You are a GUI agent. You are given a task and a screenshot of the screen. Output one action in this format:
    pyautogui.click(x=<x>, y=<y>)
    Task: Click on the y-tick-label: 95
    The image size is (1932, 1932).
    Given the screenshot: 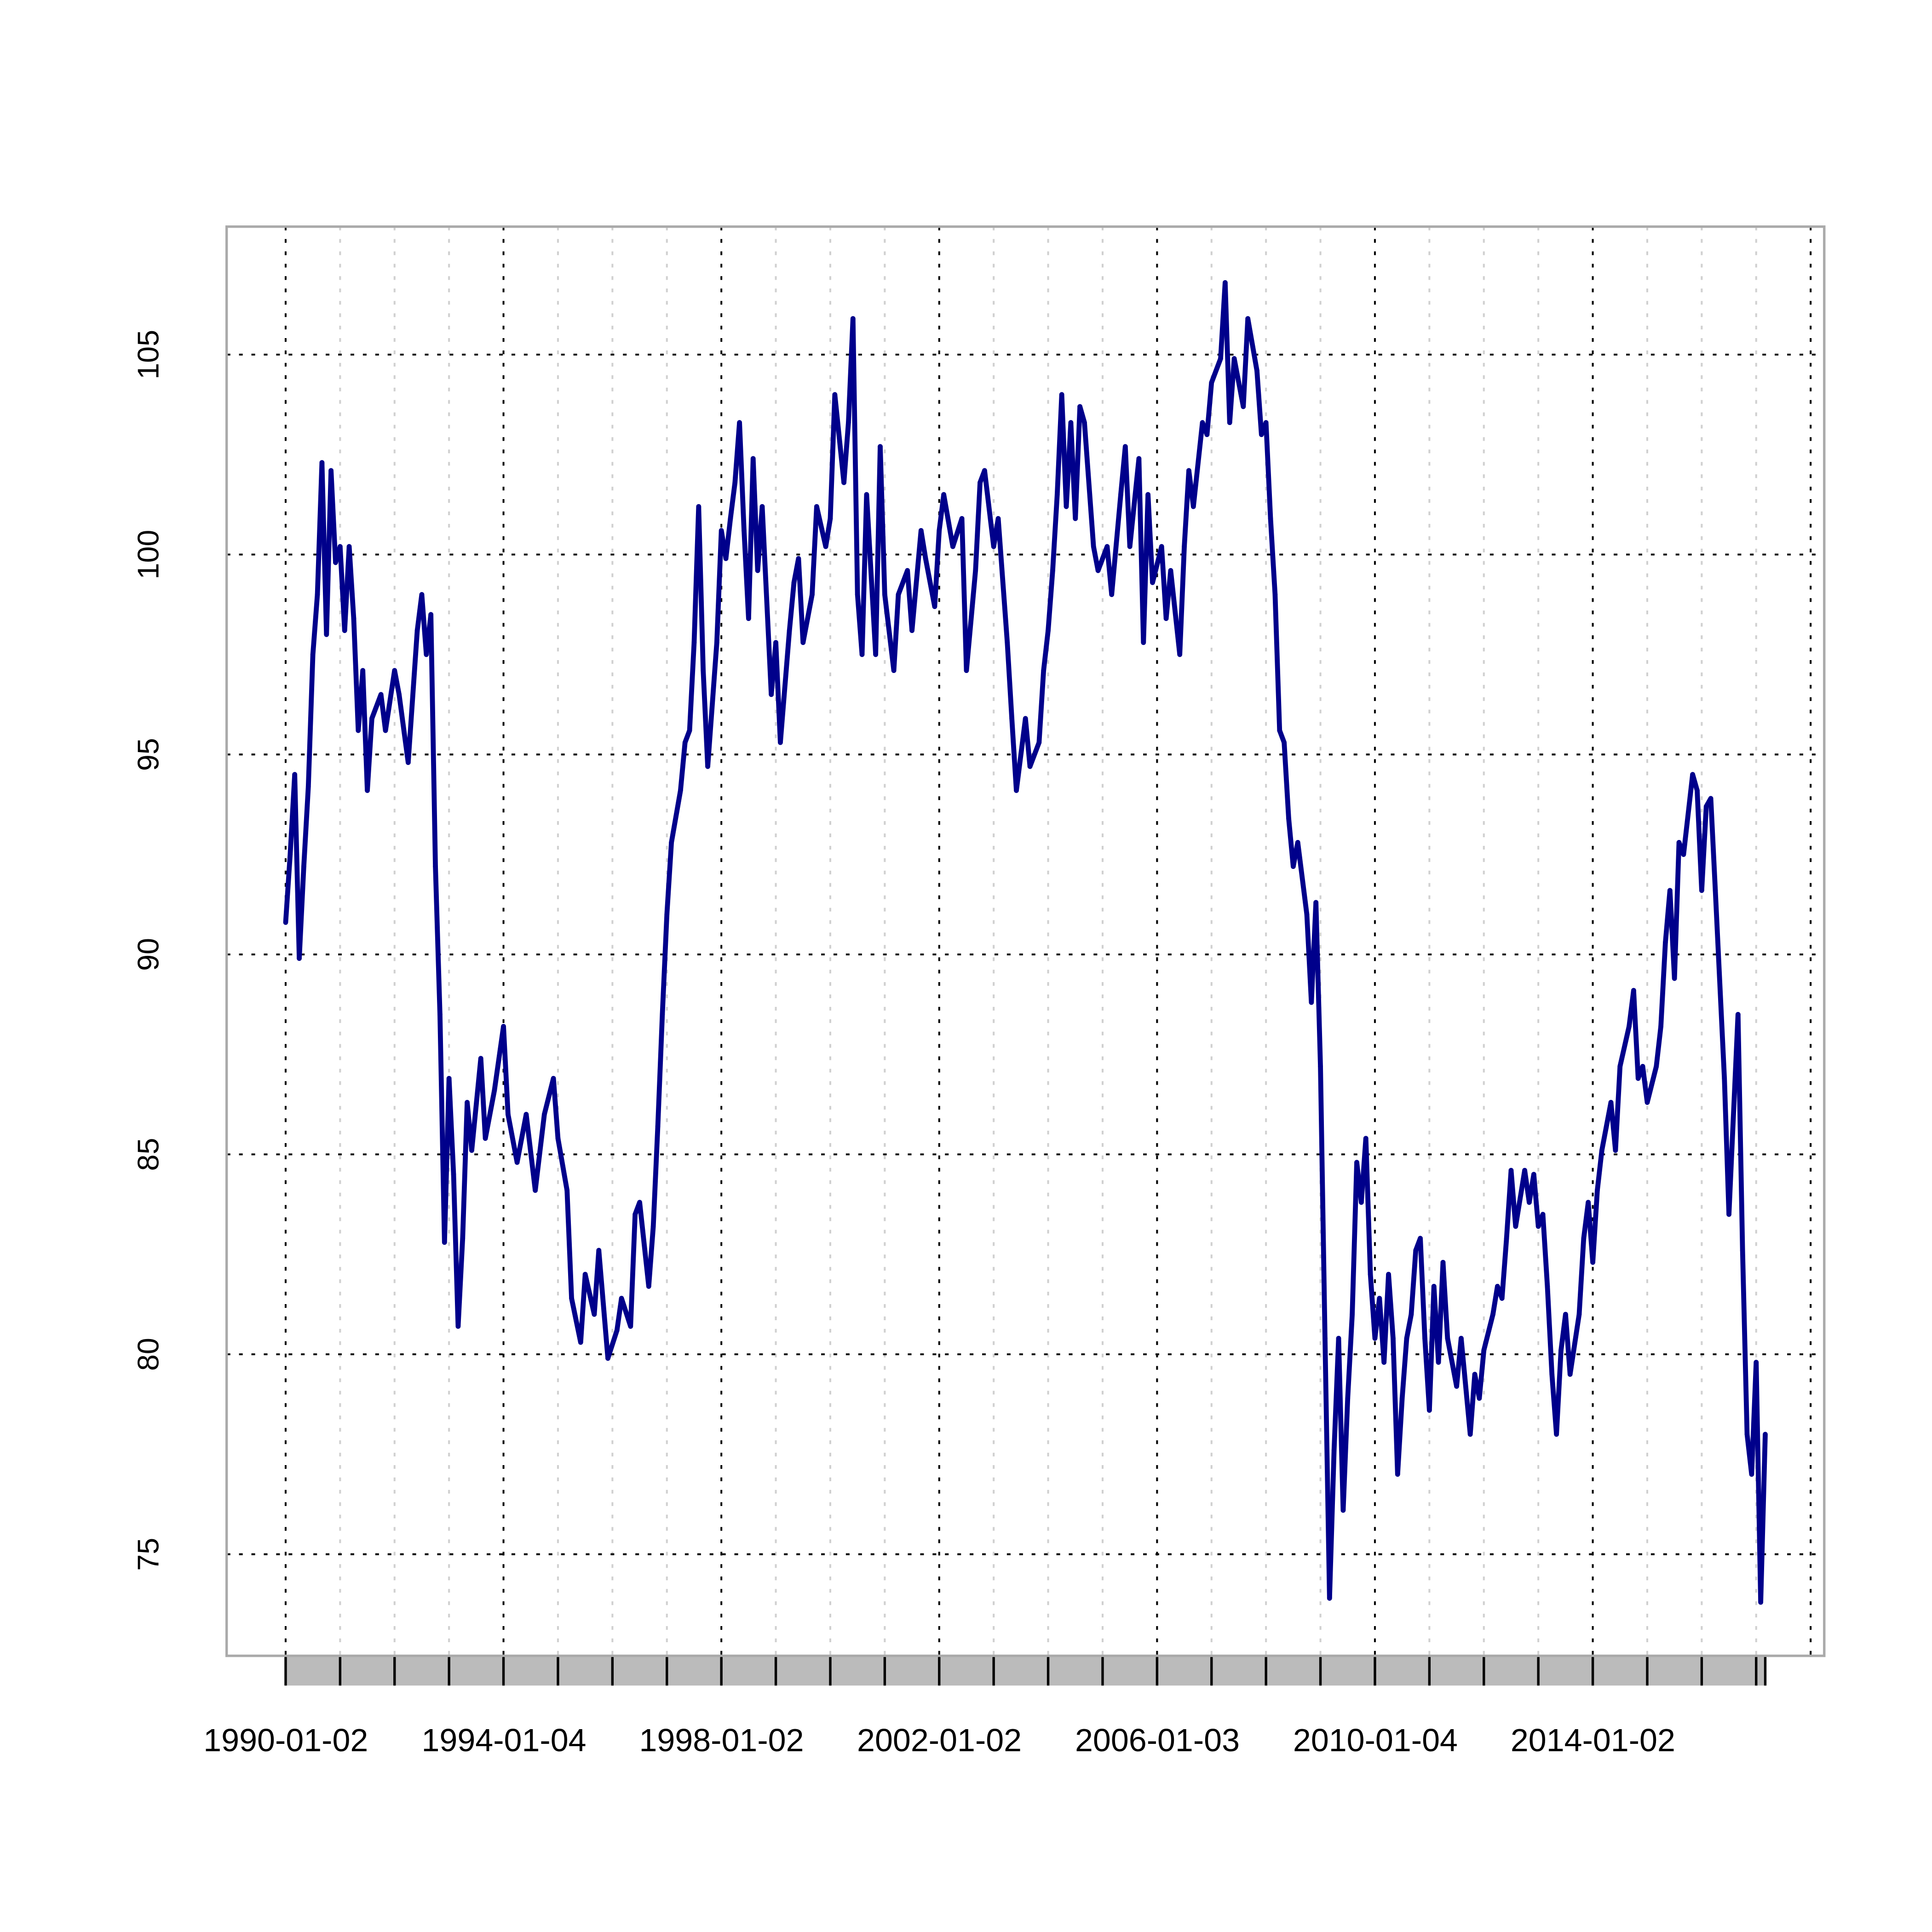 What is the action you would take?
    pyautogui.click(x=148, y=754)
    